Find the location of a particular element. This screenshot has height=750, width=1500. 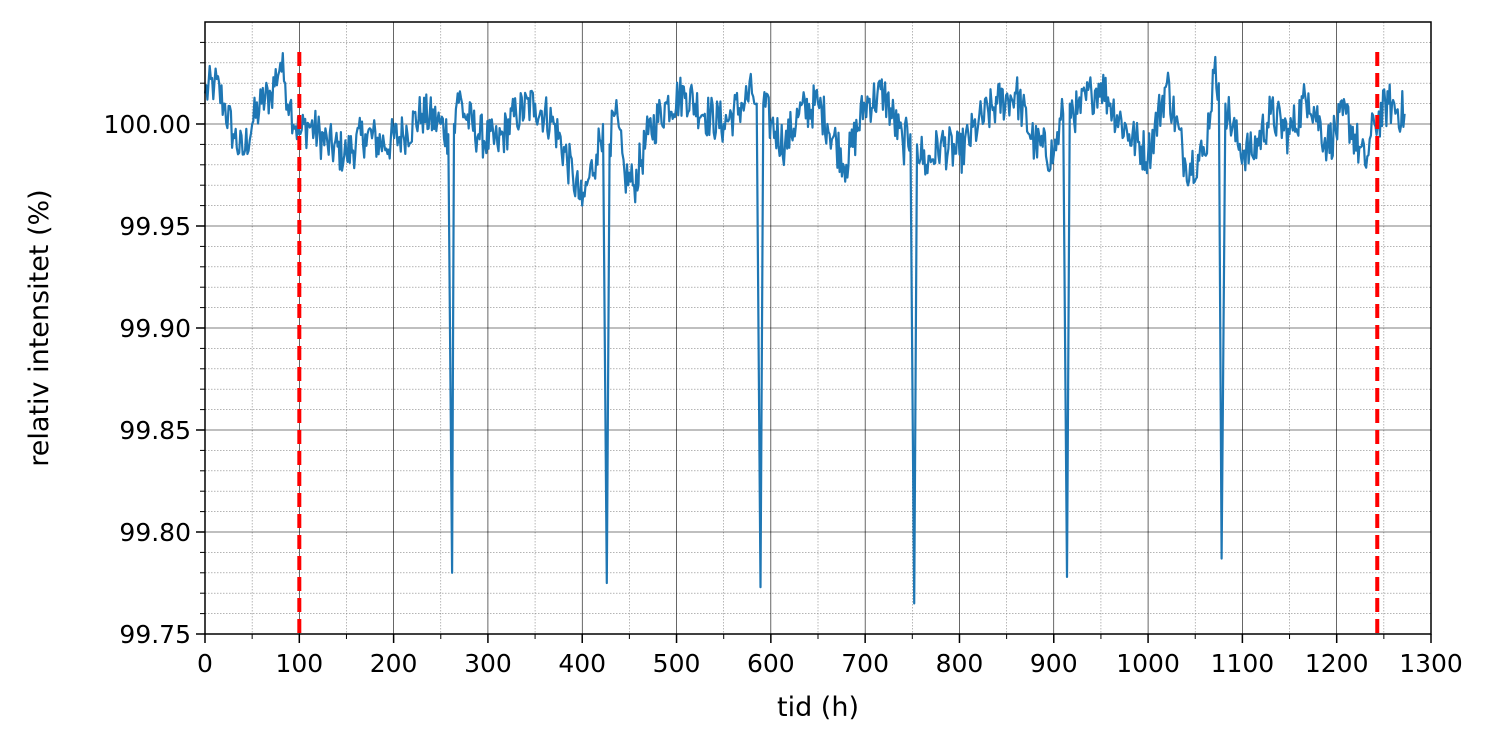

x-tick-label: 300 is located at coordinates (488, 663).